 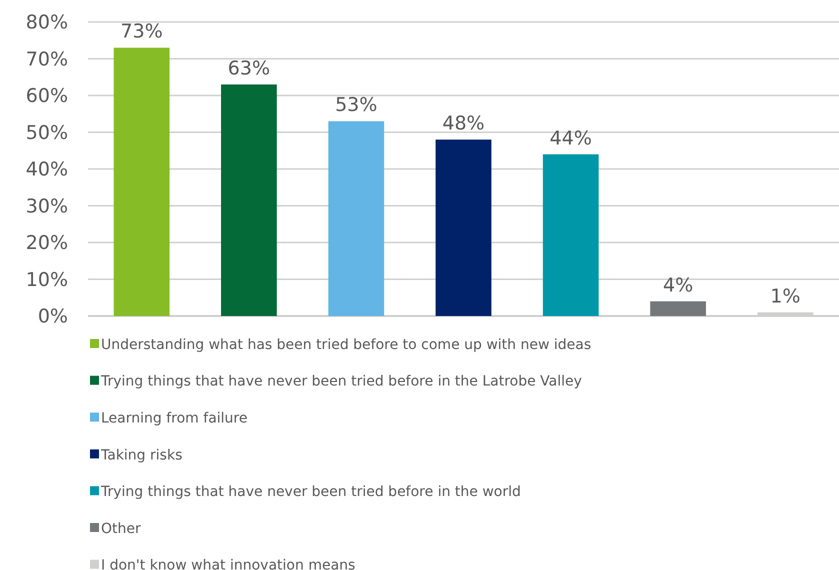 What do you see at coordinates (341, 382) in the screenshot?
I see `legend-label: Trying things that have never been tried before in the Latrobe Valley` at bounding box center [341, 382].